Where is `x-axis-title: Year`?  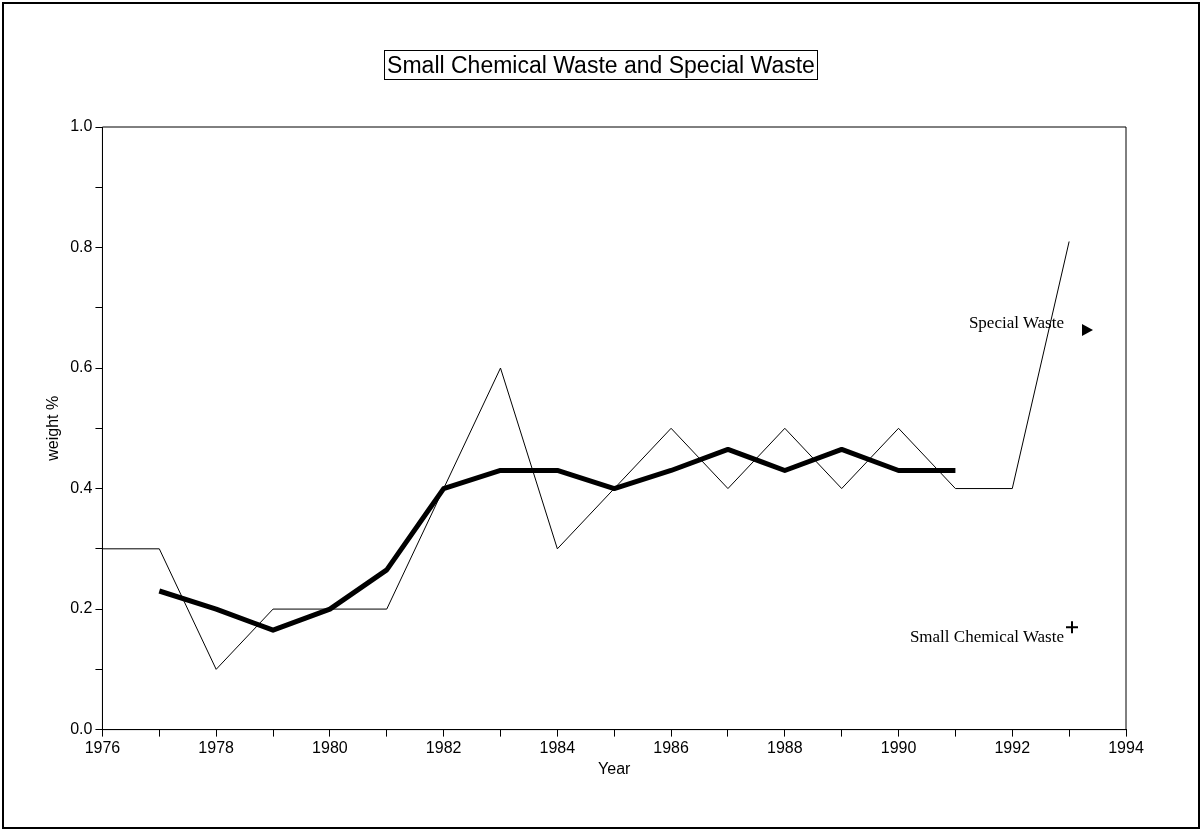
x-axis-title: Year is located at coordinates (615, 768).